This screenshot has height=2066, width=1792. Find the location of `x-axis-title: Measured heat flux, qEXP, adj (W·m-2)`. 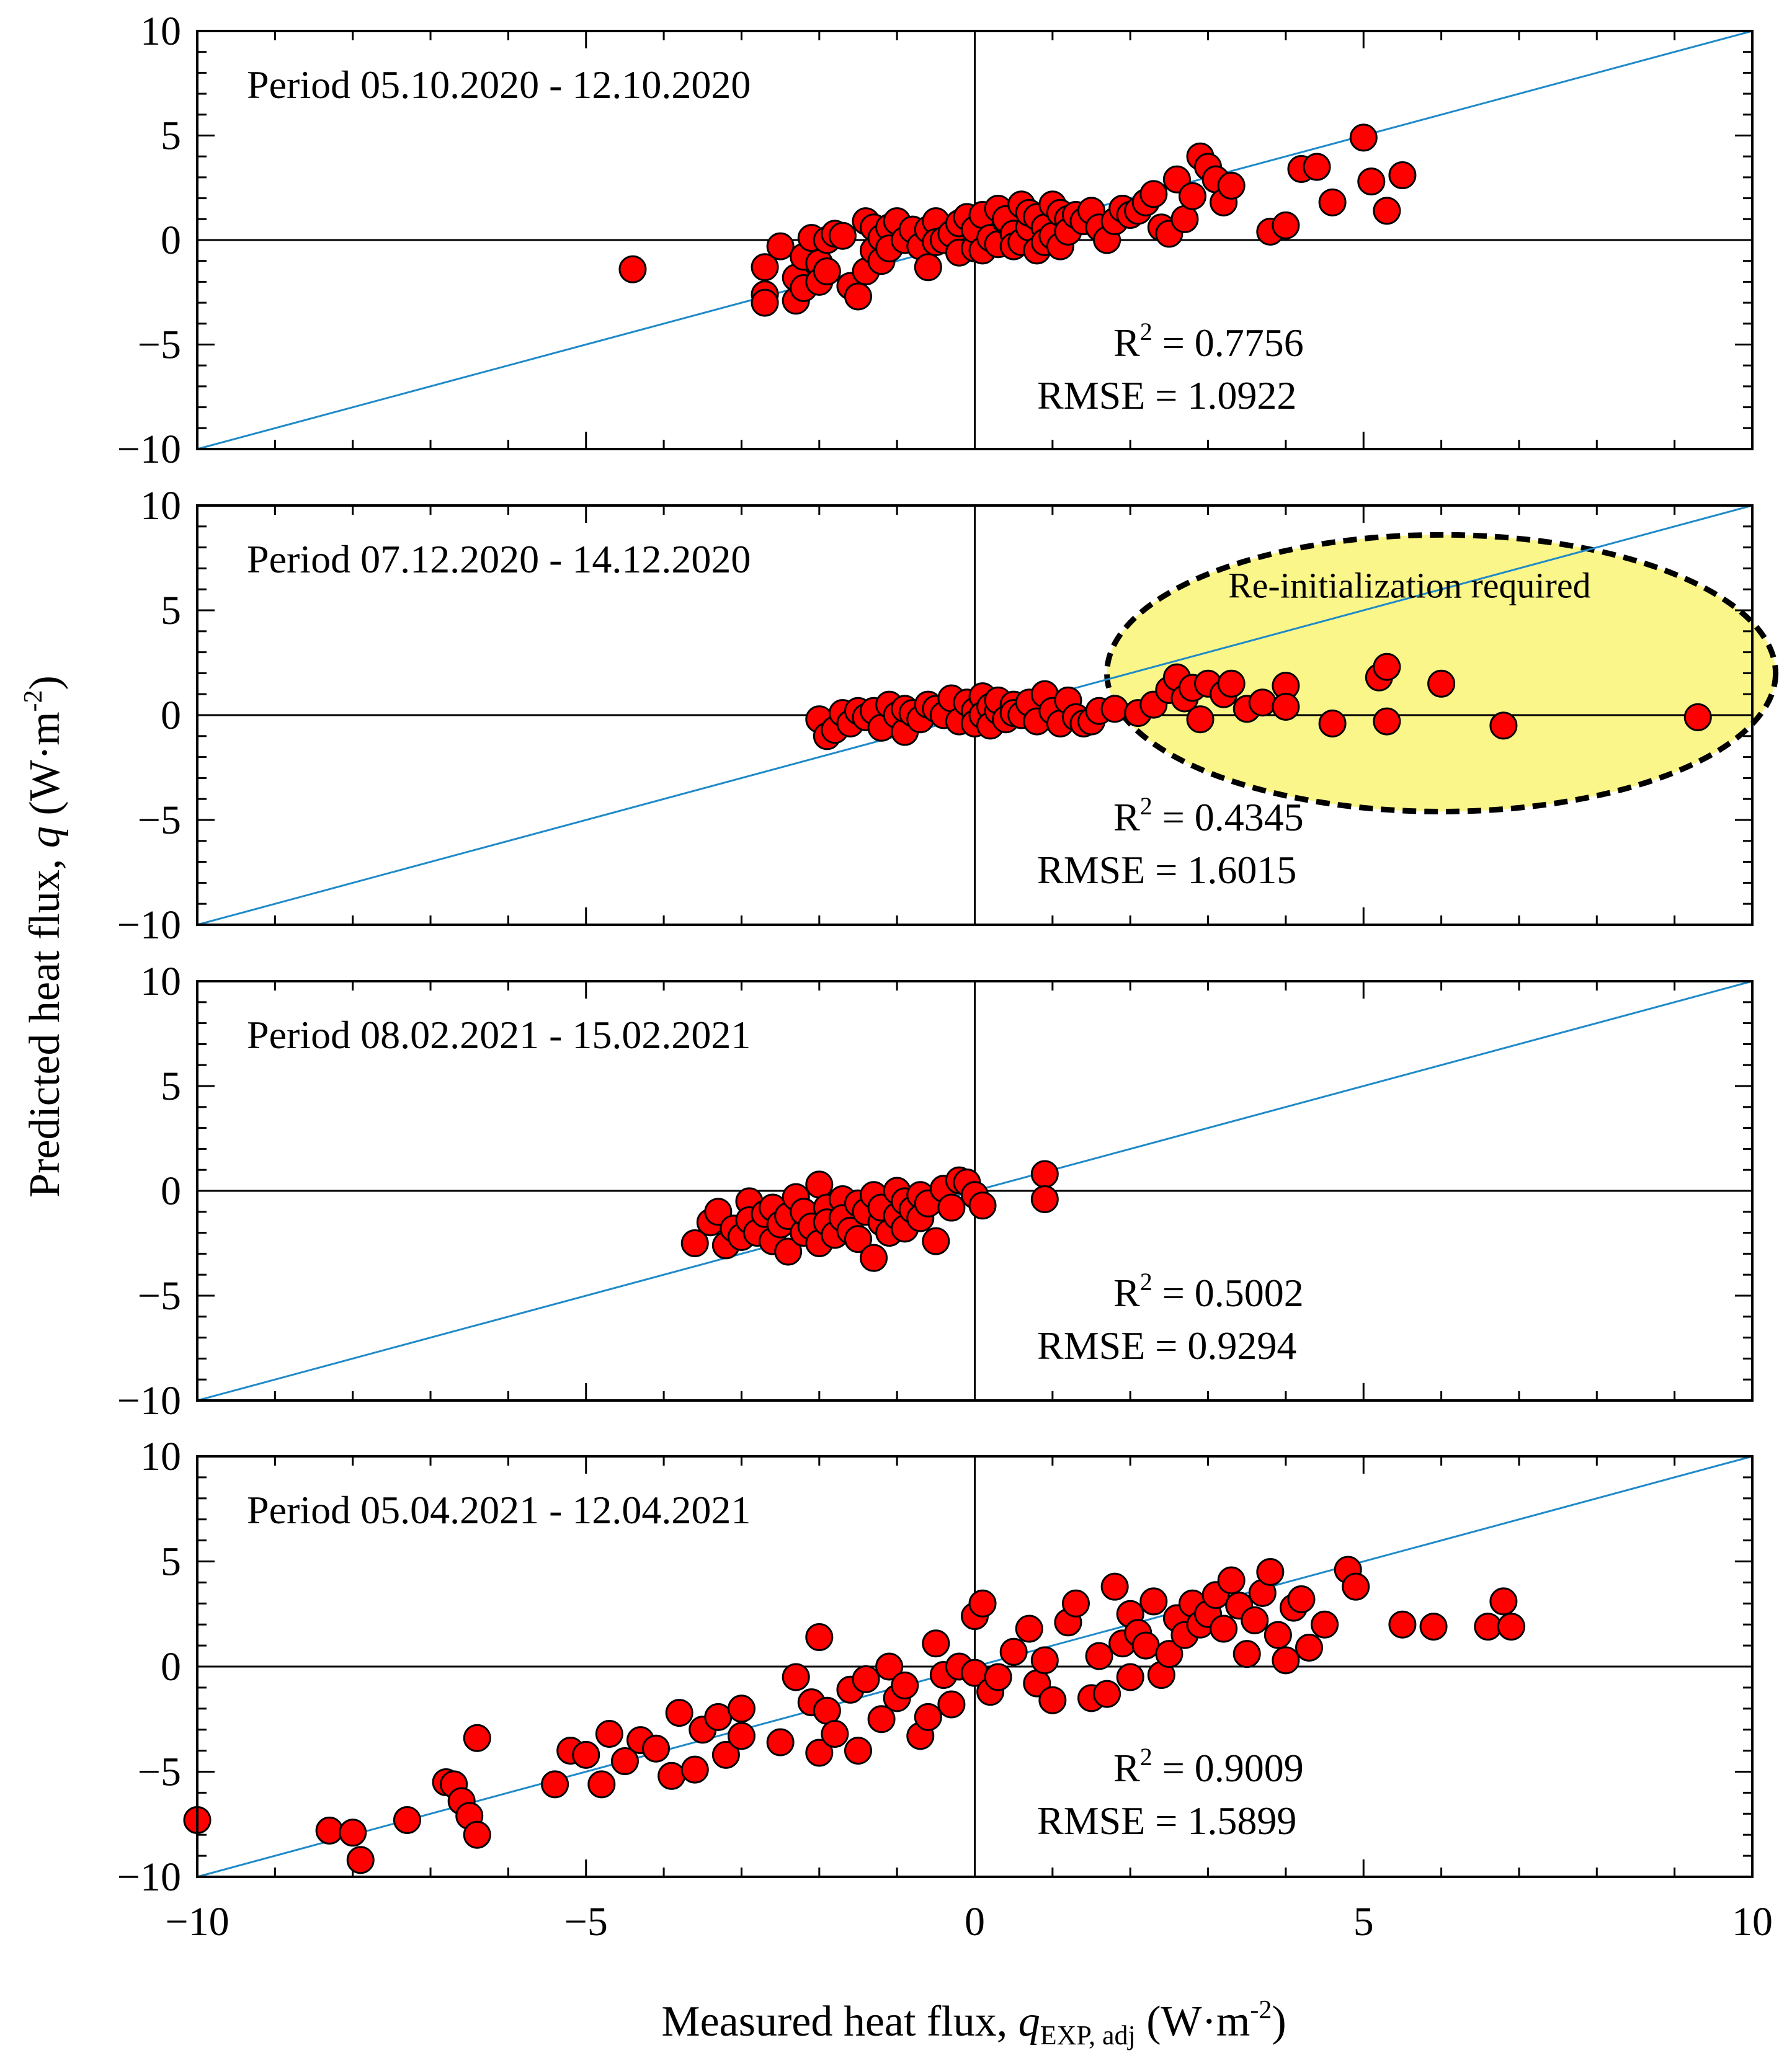

x-axis-title: Measured heat flux, qEXP, adj (W·m-2) is located at coordinates (974, 2023).